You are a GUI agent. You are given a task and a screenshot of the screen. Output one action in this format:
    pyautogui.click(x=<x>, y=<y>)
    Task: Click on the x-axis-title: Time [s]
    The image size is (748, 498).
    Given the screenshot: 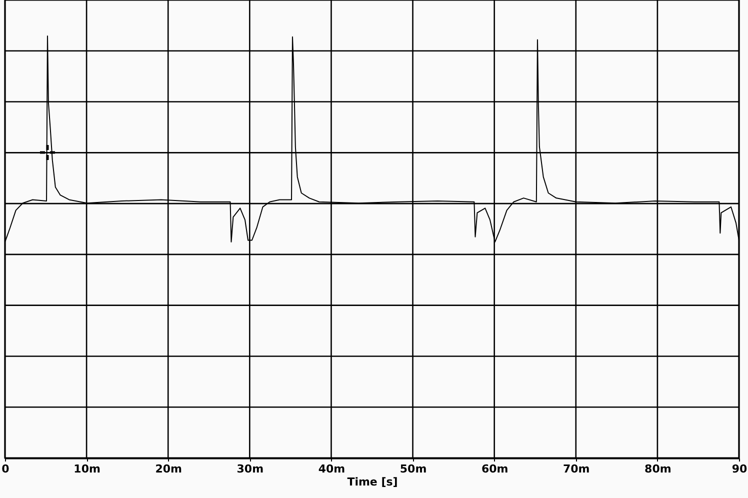 What is the action you would take?
    pyautogui.click(x=372, y=482)
    